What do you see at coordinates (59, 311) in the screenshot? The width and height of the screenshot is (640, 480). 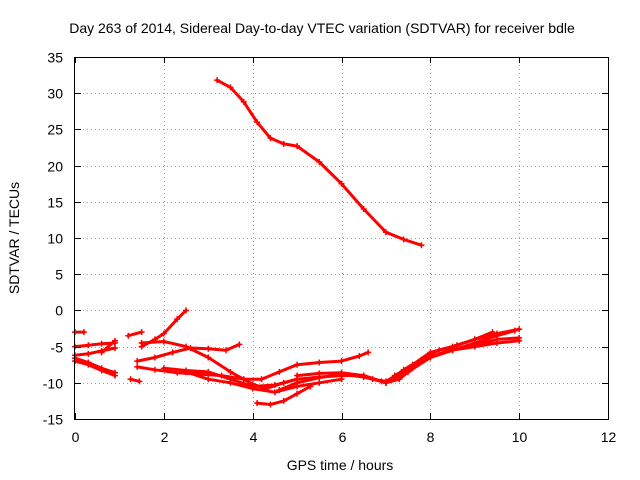 I see `y-tick-label: 0` at bounding box center [59, 311].